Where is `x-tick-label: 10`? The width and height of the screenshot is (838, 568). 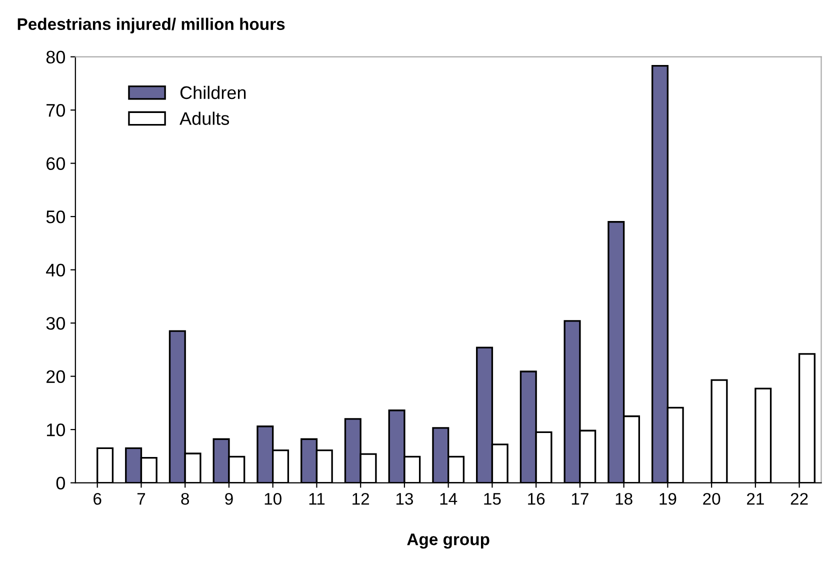
x-tick-label: 10 is located at coordinates (273, 498).